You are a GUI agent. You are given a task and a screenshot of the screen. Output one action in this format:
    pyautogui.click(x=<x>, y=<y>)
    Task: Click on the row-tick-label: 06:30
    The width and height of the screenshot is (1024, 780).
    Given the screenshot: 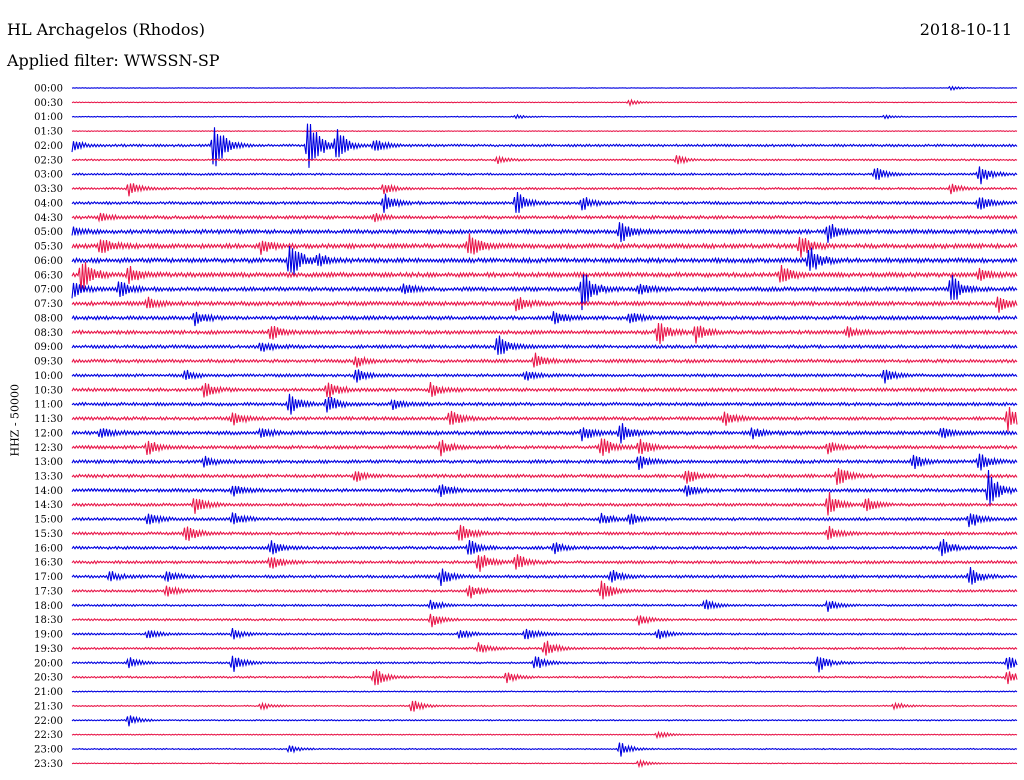 What is the action you would take?
    pyautogui.click(x=48, y=275)
    